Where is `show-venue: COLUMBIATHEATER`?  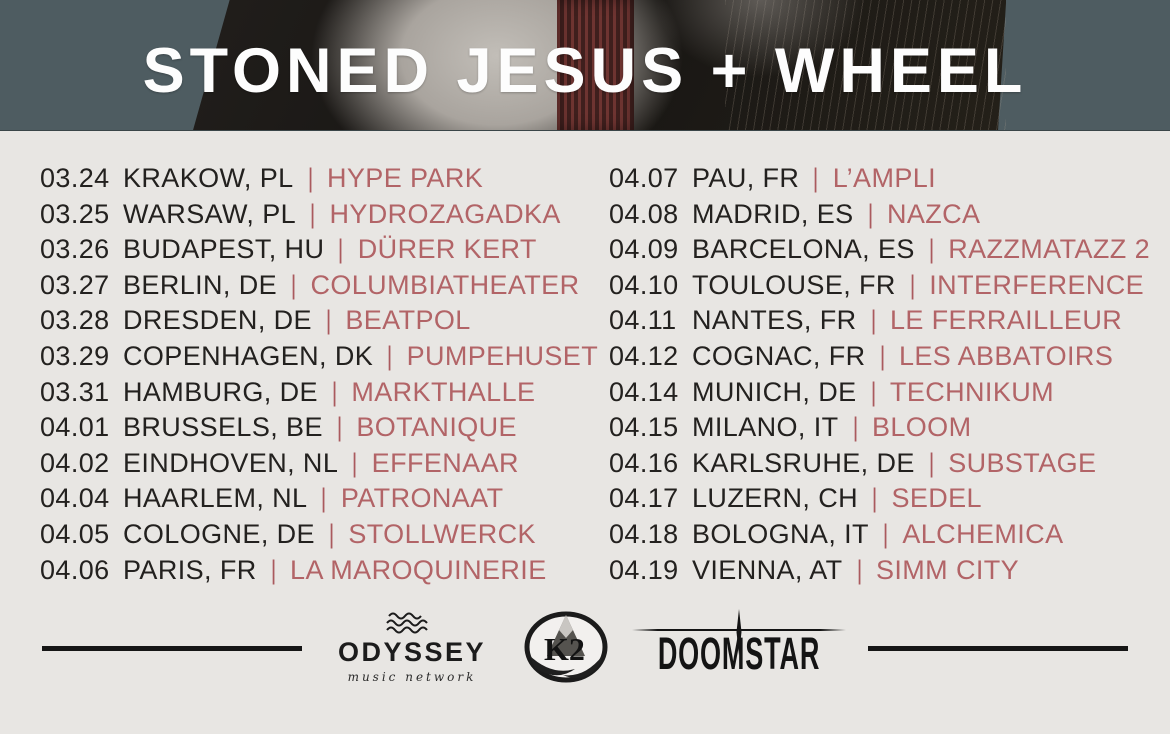
show-venue: COLUMBIATHEATER is located at coordinates (445, 284).